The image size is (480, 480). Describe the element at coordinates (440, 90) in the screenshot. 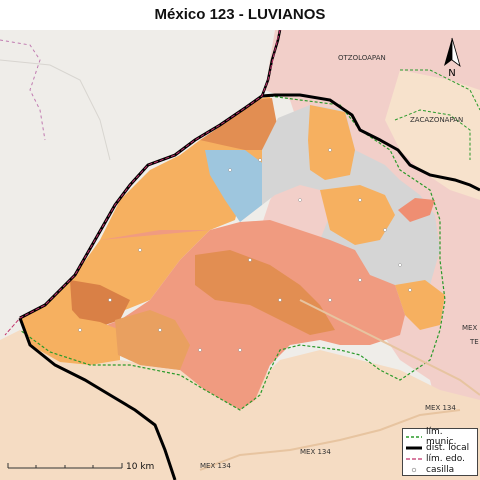

I see `municipal-boundary-otzoloapan` at that location.